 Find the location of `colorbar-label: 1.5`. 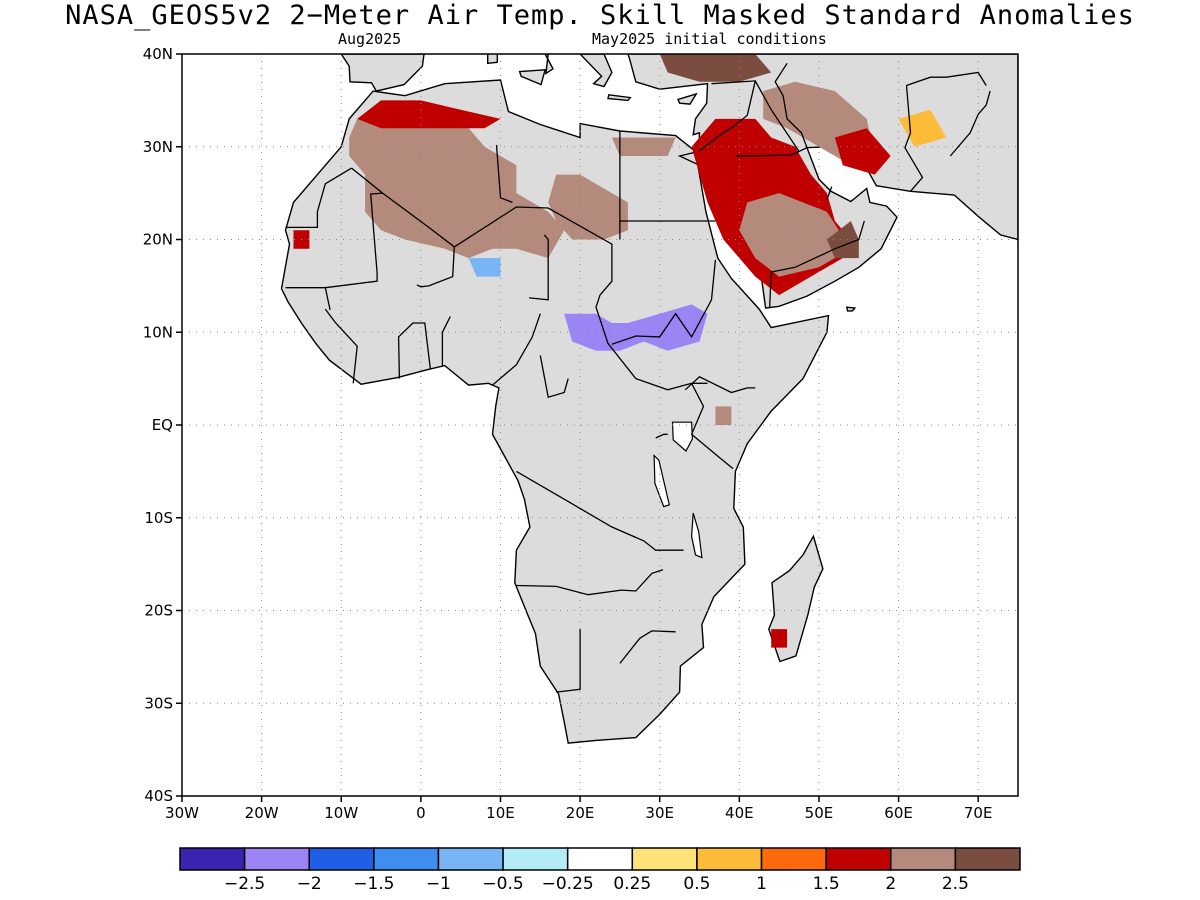

colorbar-label: 1.5 is located at coordinates (826, 884).